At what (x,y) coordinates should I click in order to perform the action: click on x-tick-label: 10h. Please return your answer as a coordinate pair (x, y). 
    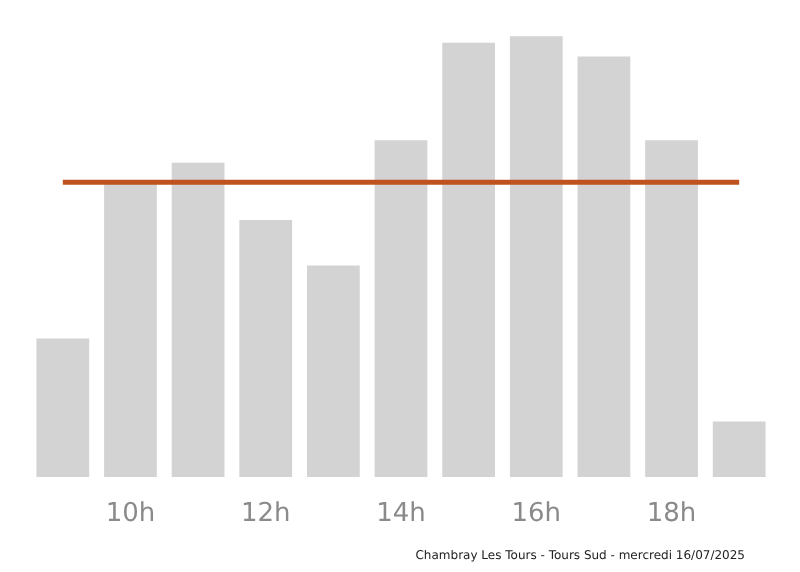
    Looking at the image, I should click on (130, 514).